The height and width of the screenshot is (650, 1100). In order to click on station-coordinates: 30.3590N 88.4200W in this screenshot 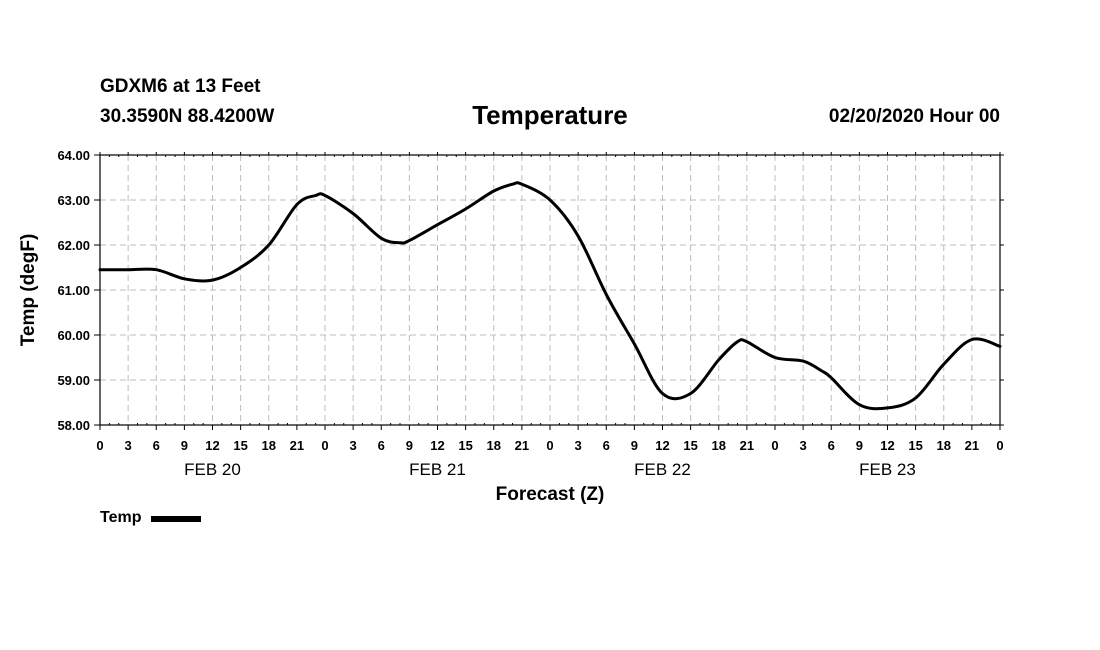, I will do `click(187, 116)`.